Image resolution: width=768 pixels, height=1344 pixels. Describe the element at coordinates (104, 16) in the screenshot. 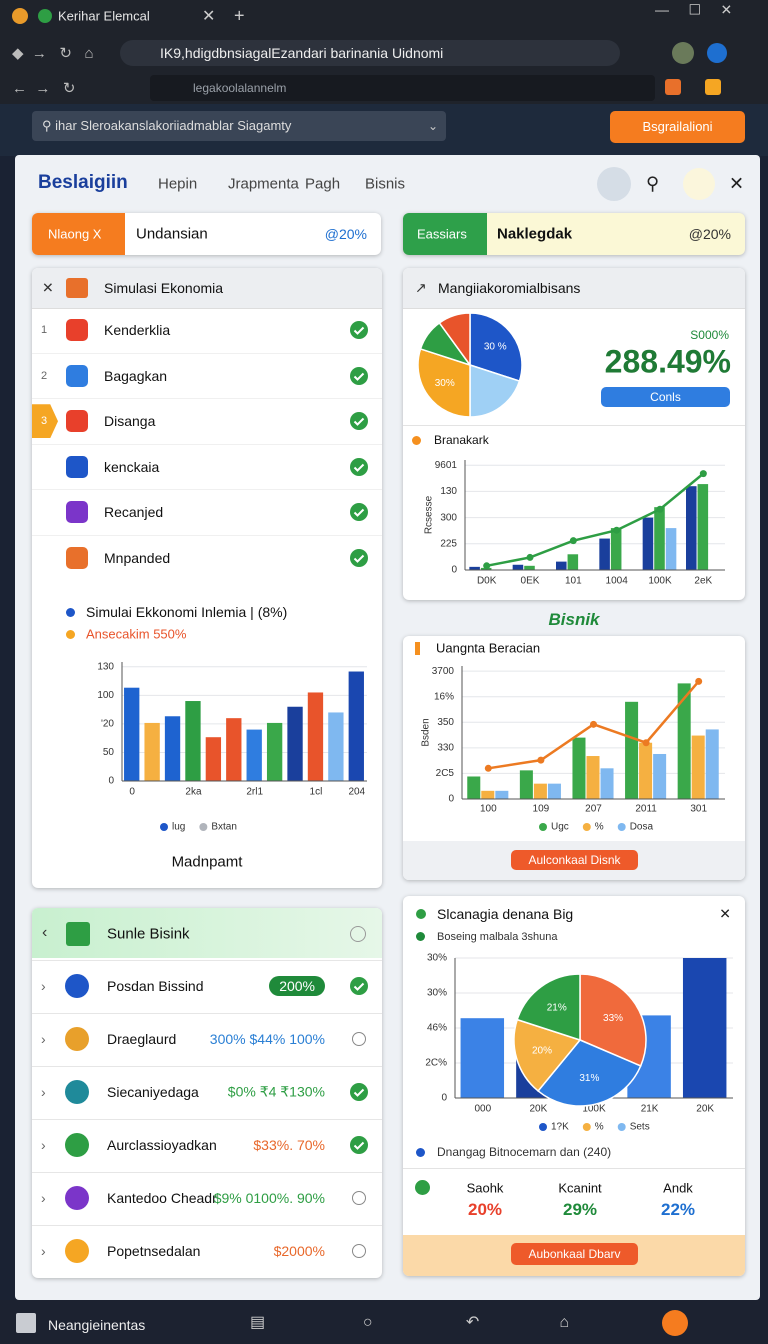

I see `tab-title: Kerihar Elemcal` at that location.